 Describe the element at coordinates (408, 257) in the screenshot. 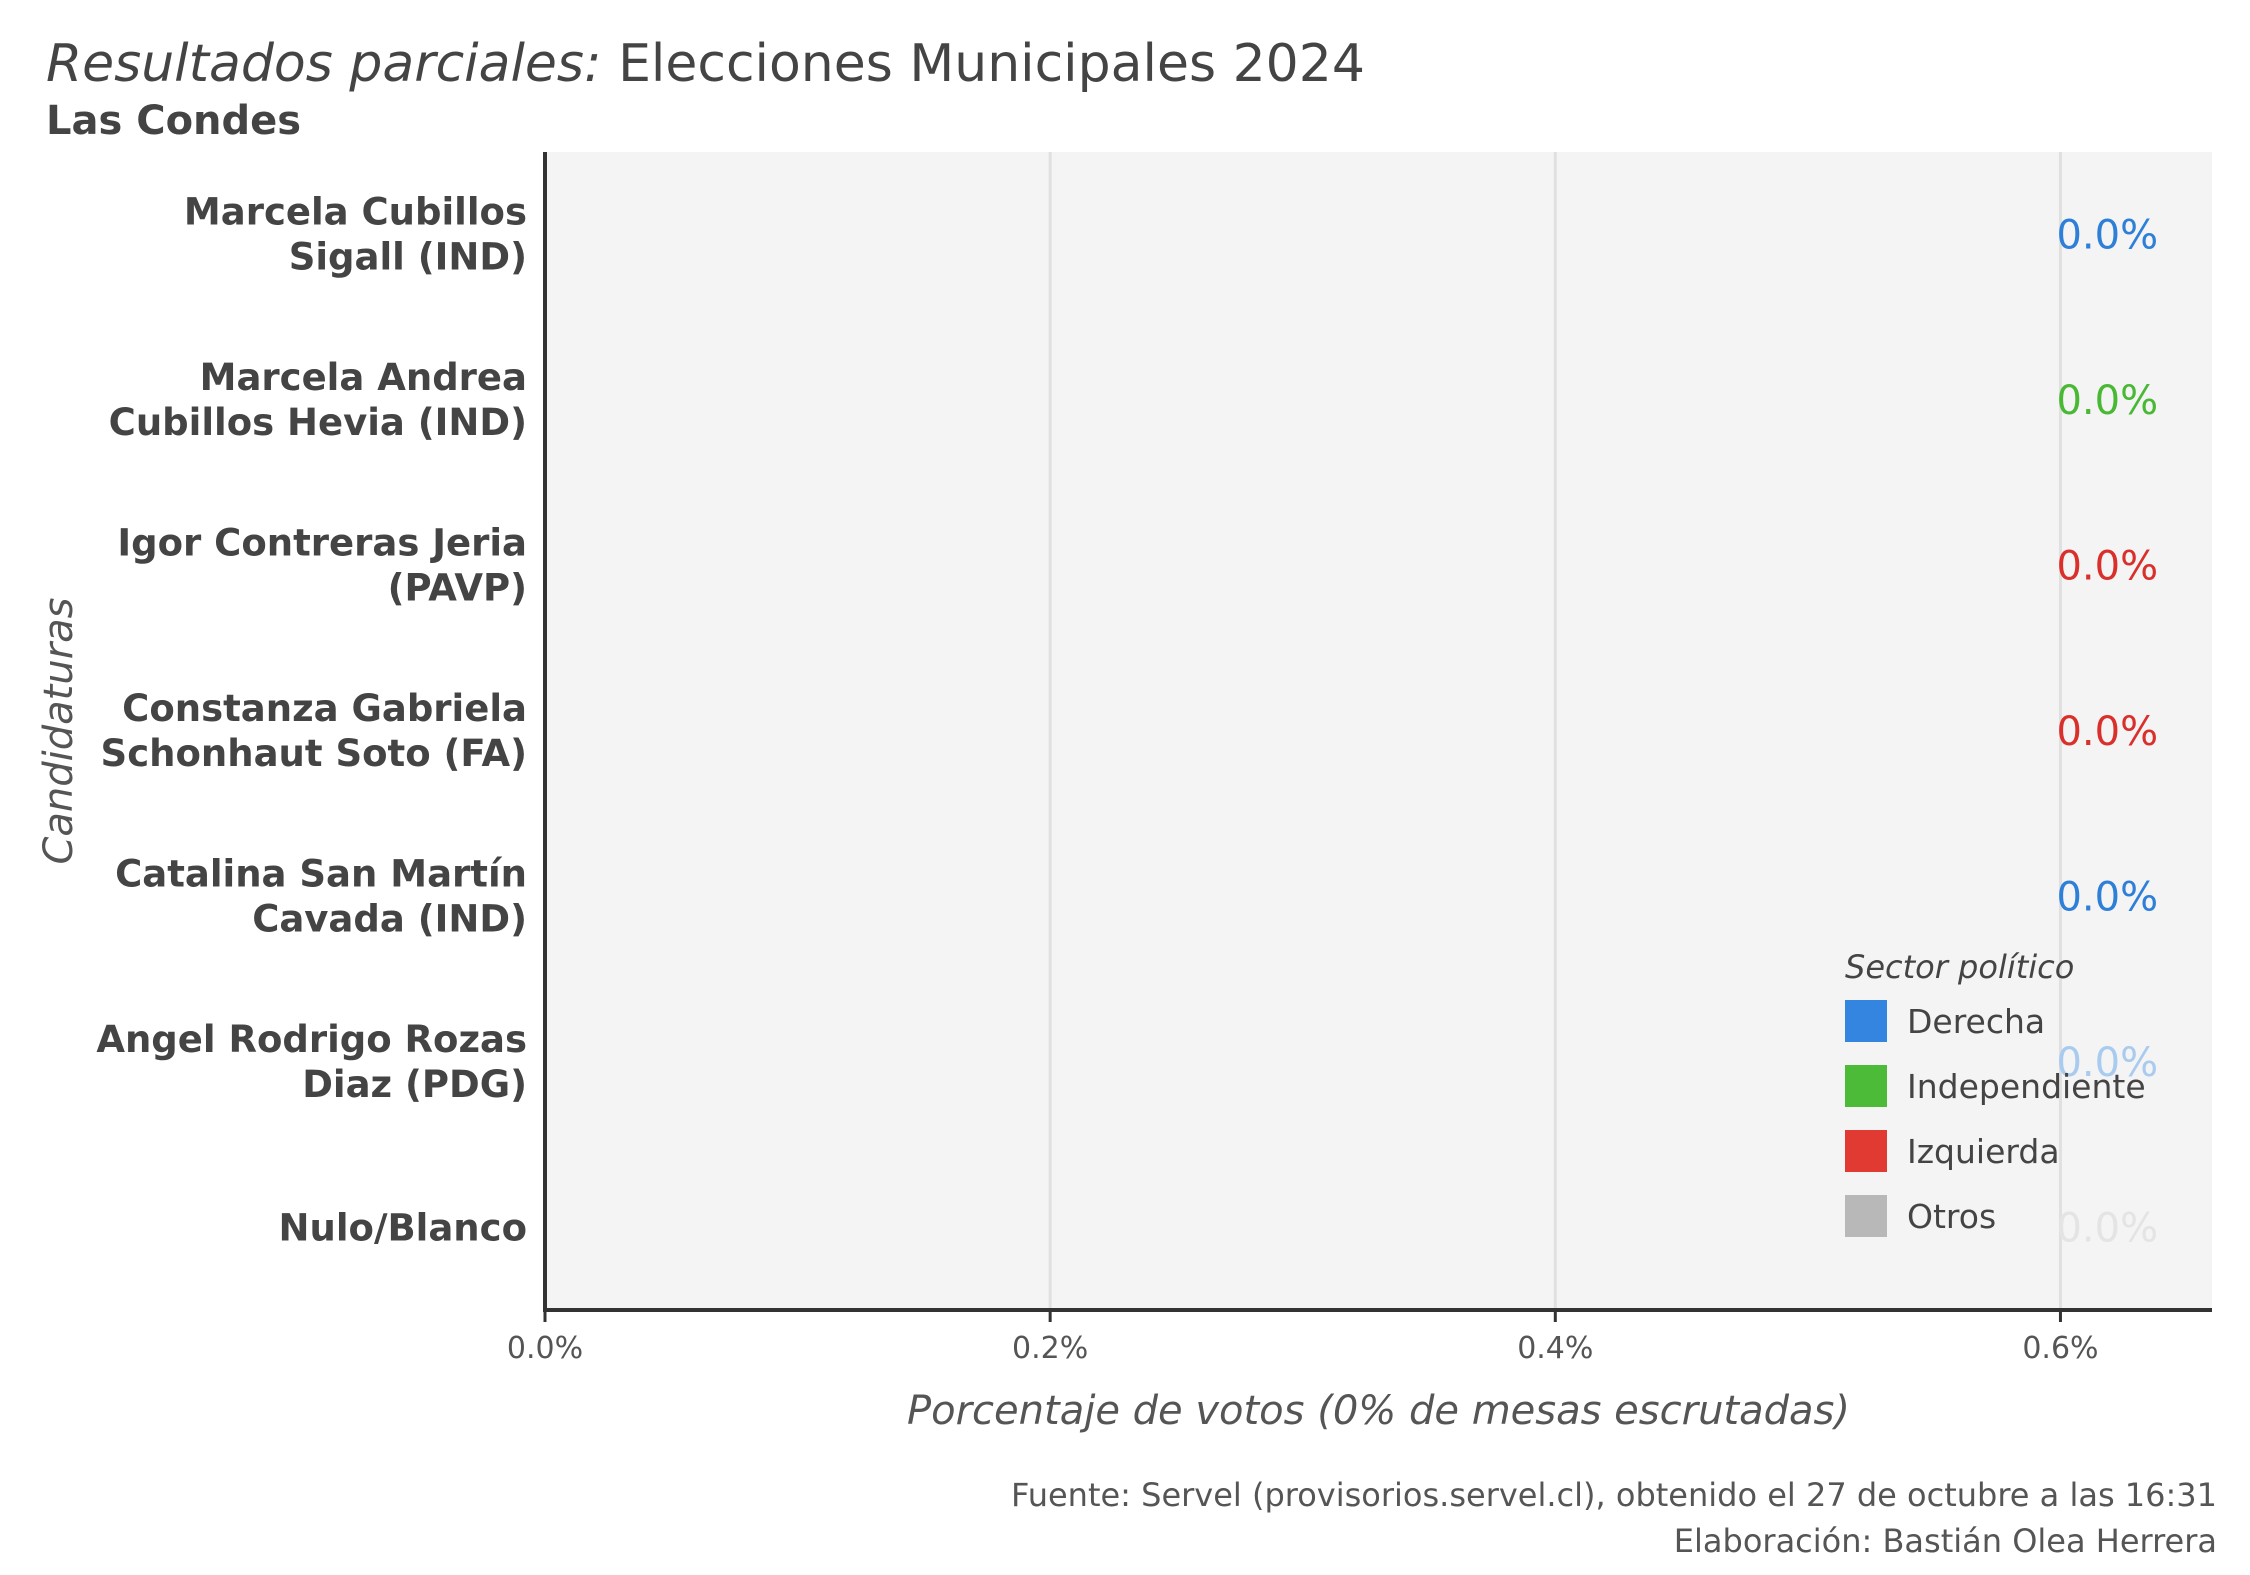

I see `category-label-0-line2: Sigall (IND)` at that location.